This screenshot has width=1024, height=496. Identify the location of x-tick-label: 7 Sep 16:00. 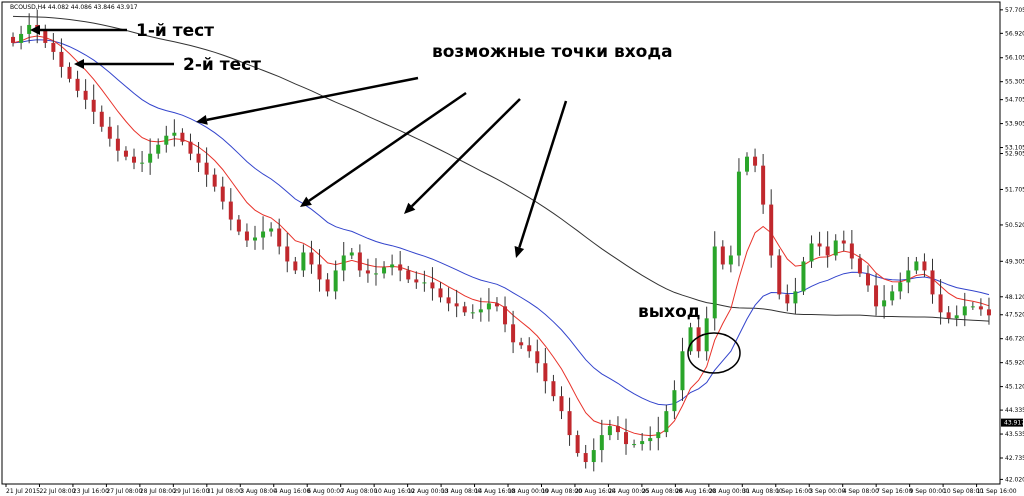
(894, 491).